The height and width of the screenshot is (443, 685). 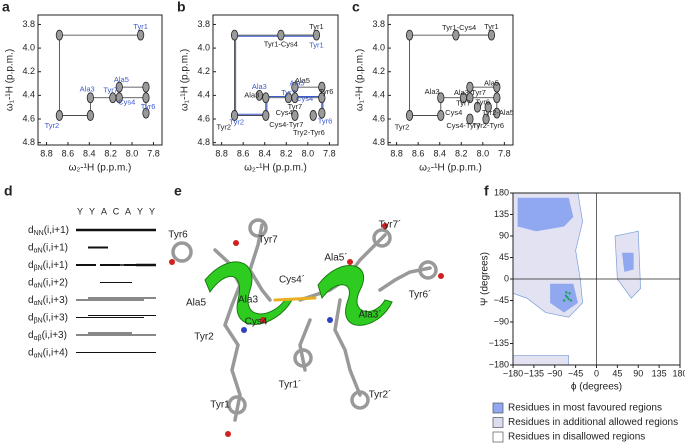 What do you see at coordinates (264, 153) in the screenshot?
I see `x-tick-label: 8.4` at bounding box center [264, 153].